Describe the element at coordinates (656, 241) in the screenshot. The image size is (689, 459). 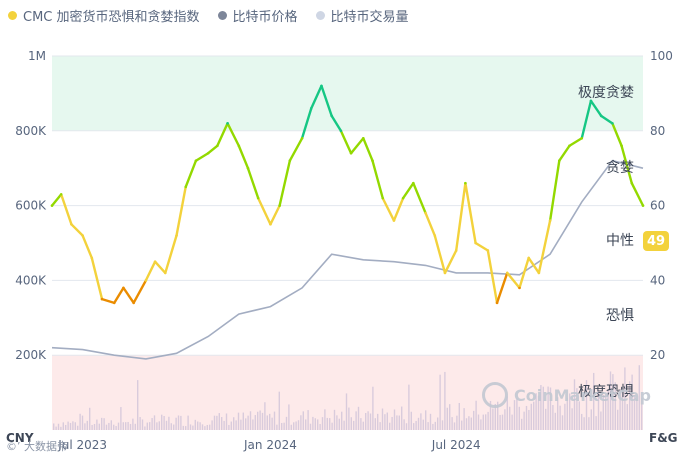
I see `current-value-badge: 49` at that location.